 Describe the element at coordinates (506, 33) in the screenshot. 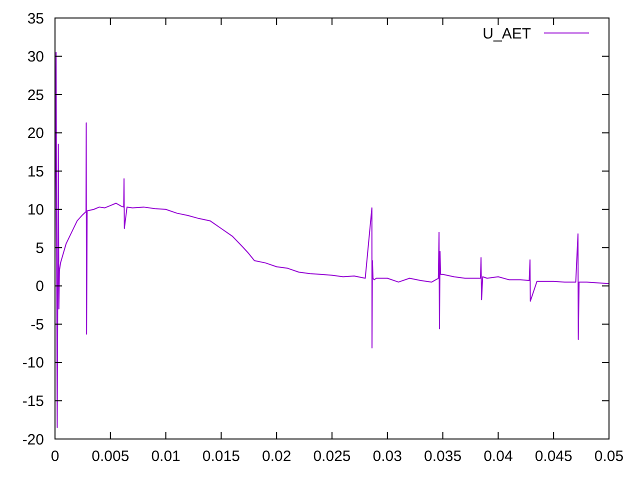

I see `legend-label: U_AET` at that location.